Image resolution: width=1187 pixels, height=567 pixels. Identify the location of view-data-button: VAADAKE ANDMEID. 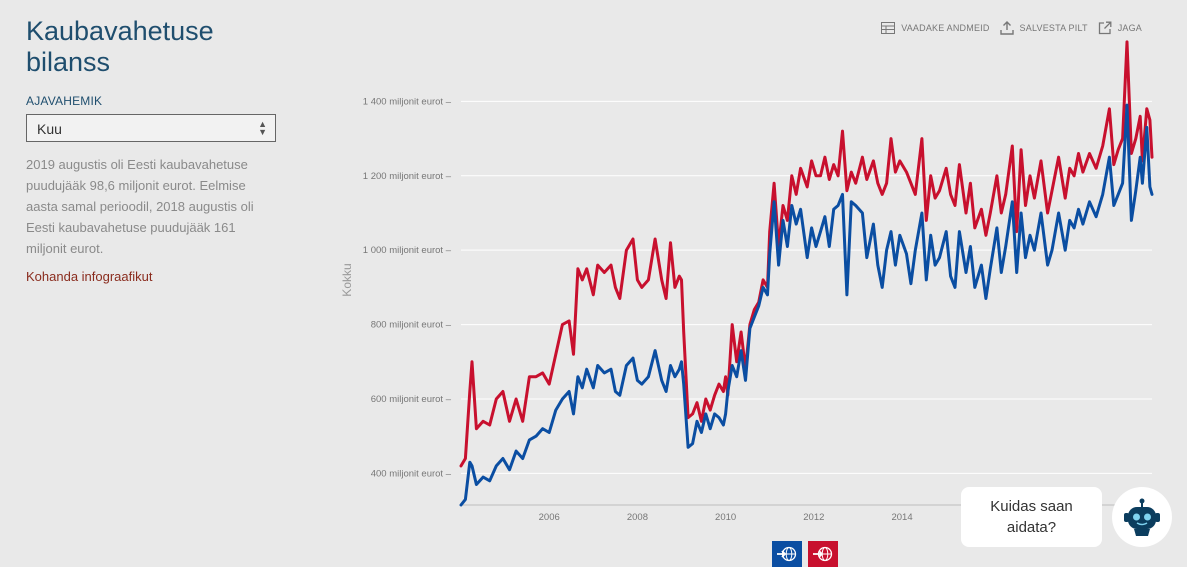
(935, 28).